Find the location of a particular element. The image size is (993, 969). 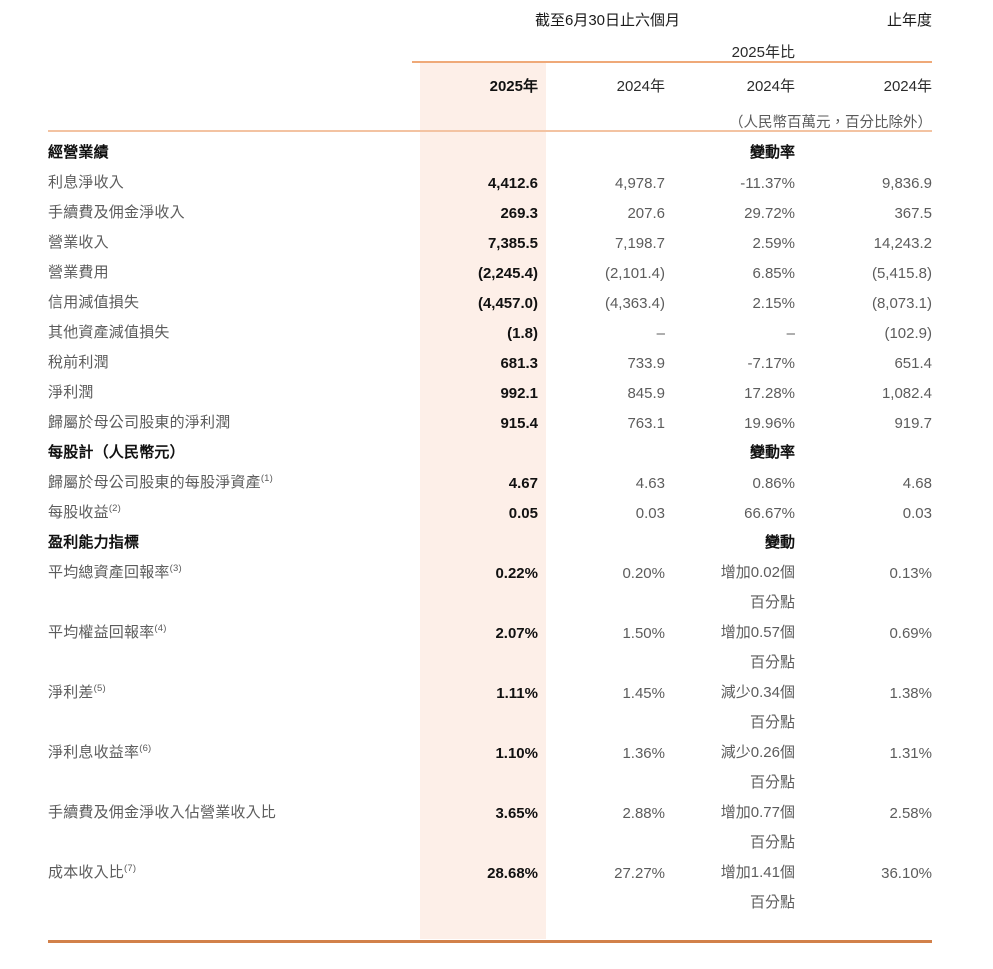

footnote-marker: (1) is located at coordinates (267, 478).